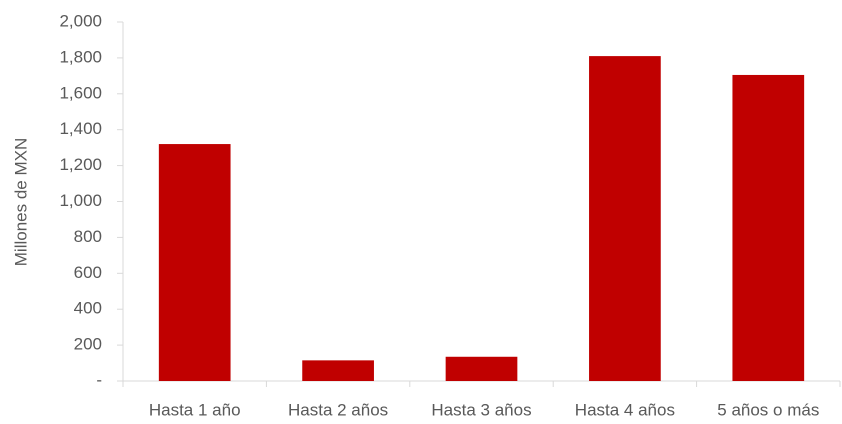  Describe the element at coordinates (80, 92) in the screenshot. I see `y-tick-label: 1,600` at that location.